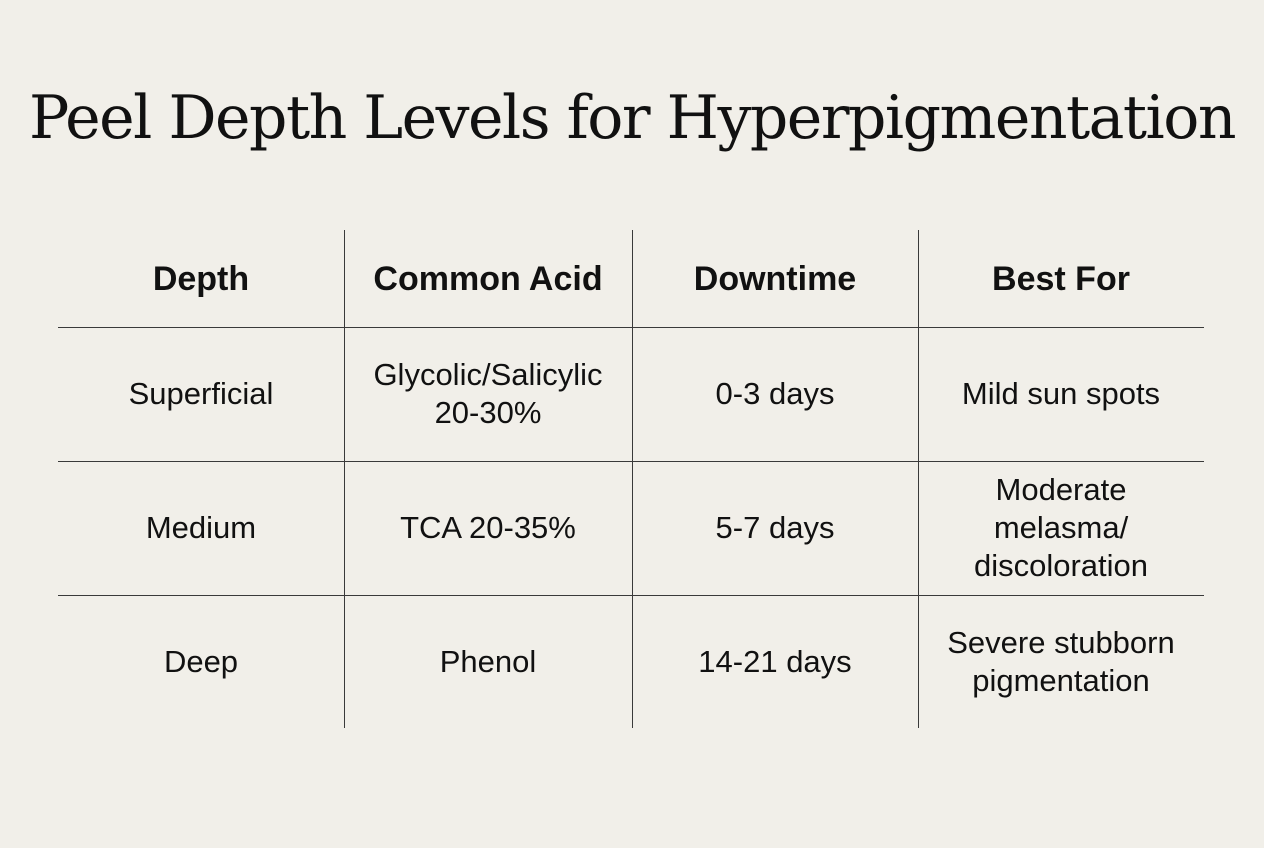 This screenshot has width=1264, height=848. Describe the element at coordinates (775, 661) in the screenshot. I see `cell-downtime: 14-21 days` at that location.